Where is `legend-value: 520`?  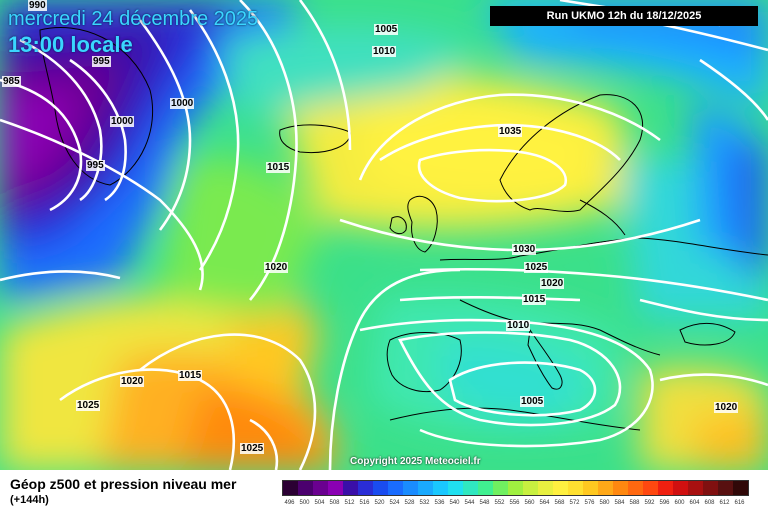 legend-value: 520 is located at coordinates (379, 503).